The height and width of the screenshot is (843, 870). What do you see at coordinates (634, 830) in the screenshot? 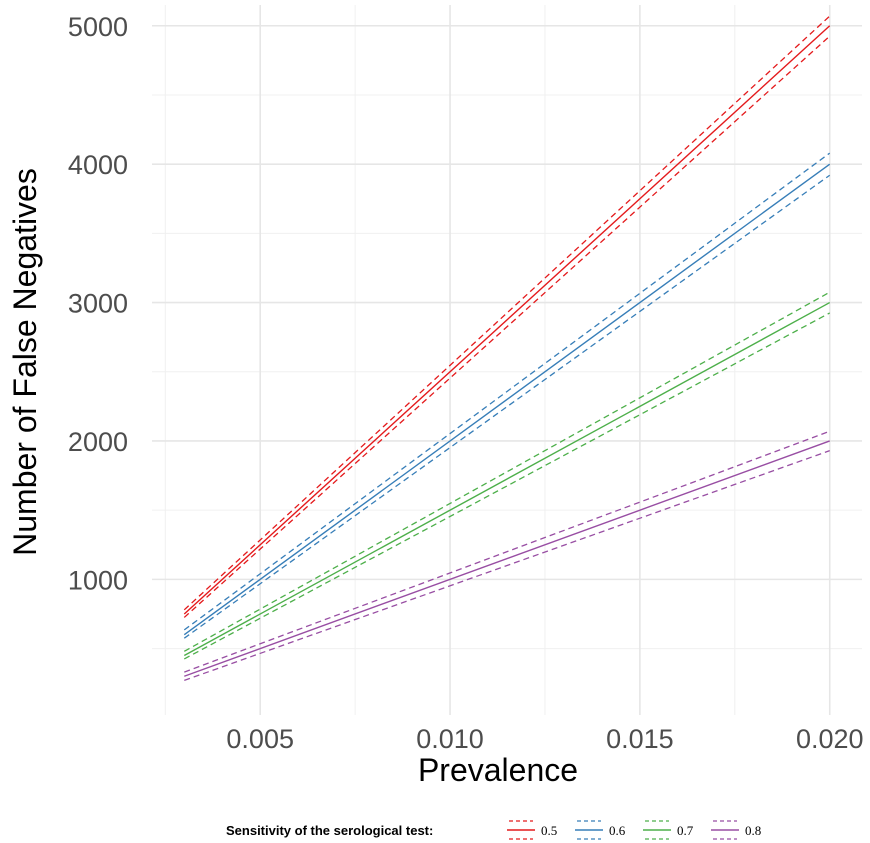
I see `legend-items: 0.5 0.6 0.7 0.8` at bounding box center [634, 830].